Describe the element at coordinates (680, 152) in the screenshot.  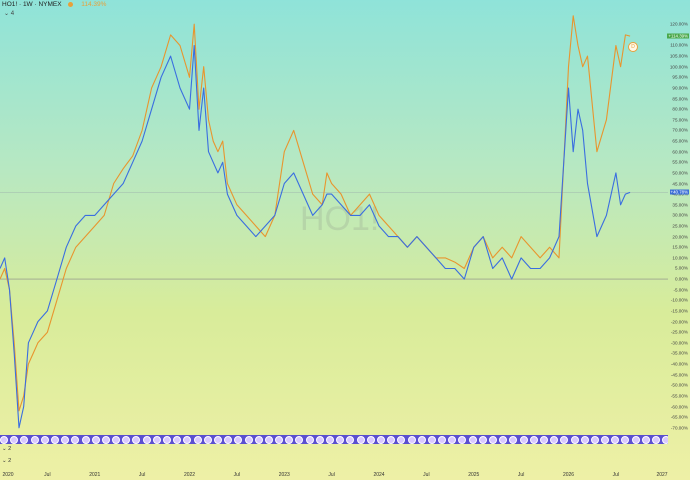
I see `y-tick-label: 60.00%` at that location.